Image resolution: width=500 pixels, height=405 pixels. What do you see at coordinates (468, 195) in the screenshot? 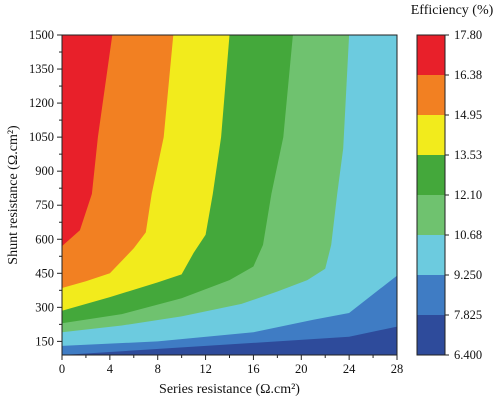
I see `colorbar-label: 12.10` at bounding box center [468, 195].